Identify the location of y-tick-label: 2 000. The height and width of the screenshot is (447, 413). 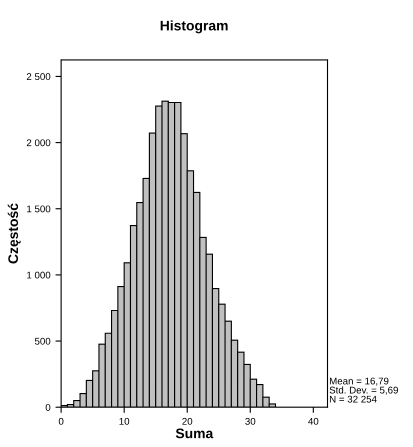
(38, 142).